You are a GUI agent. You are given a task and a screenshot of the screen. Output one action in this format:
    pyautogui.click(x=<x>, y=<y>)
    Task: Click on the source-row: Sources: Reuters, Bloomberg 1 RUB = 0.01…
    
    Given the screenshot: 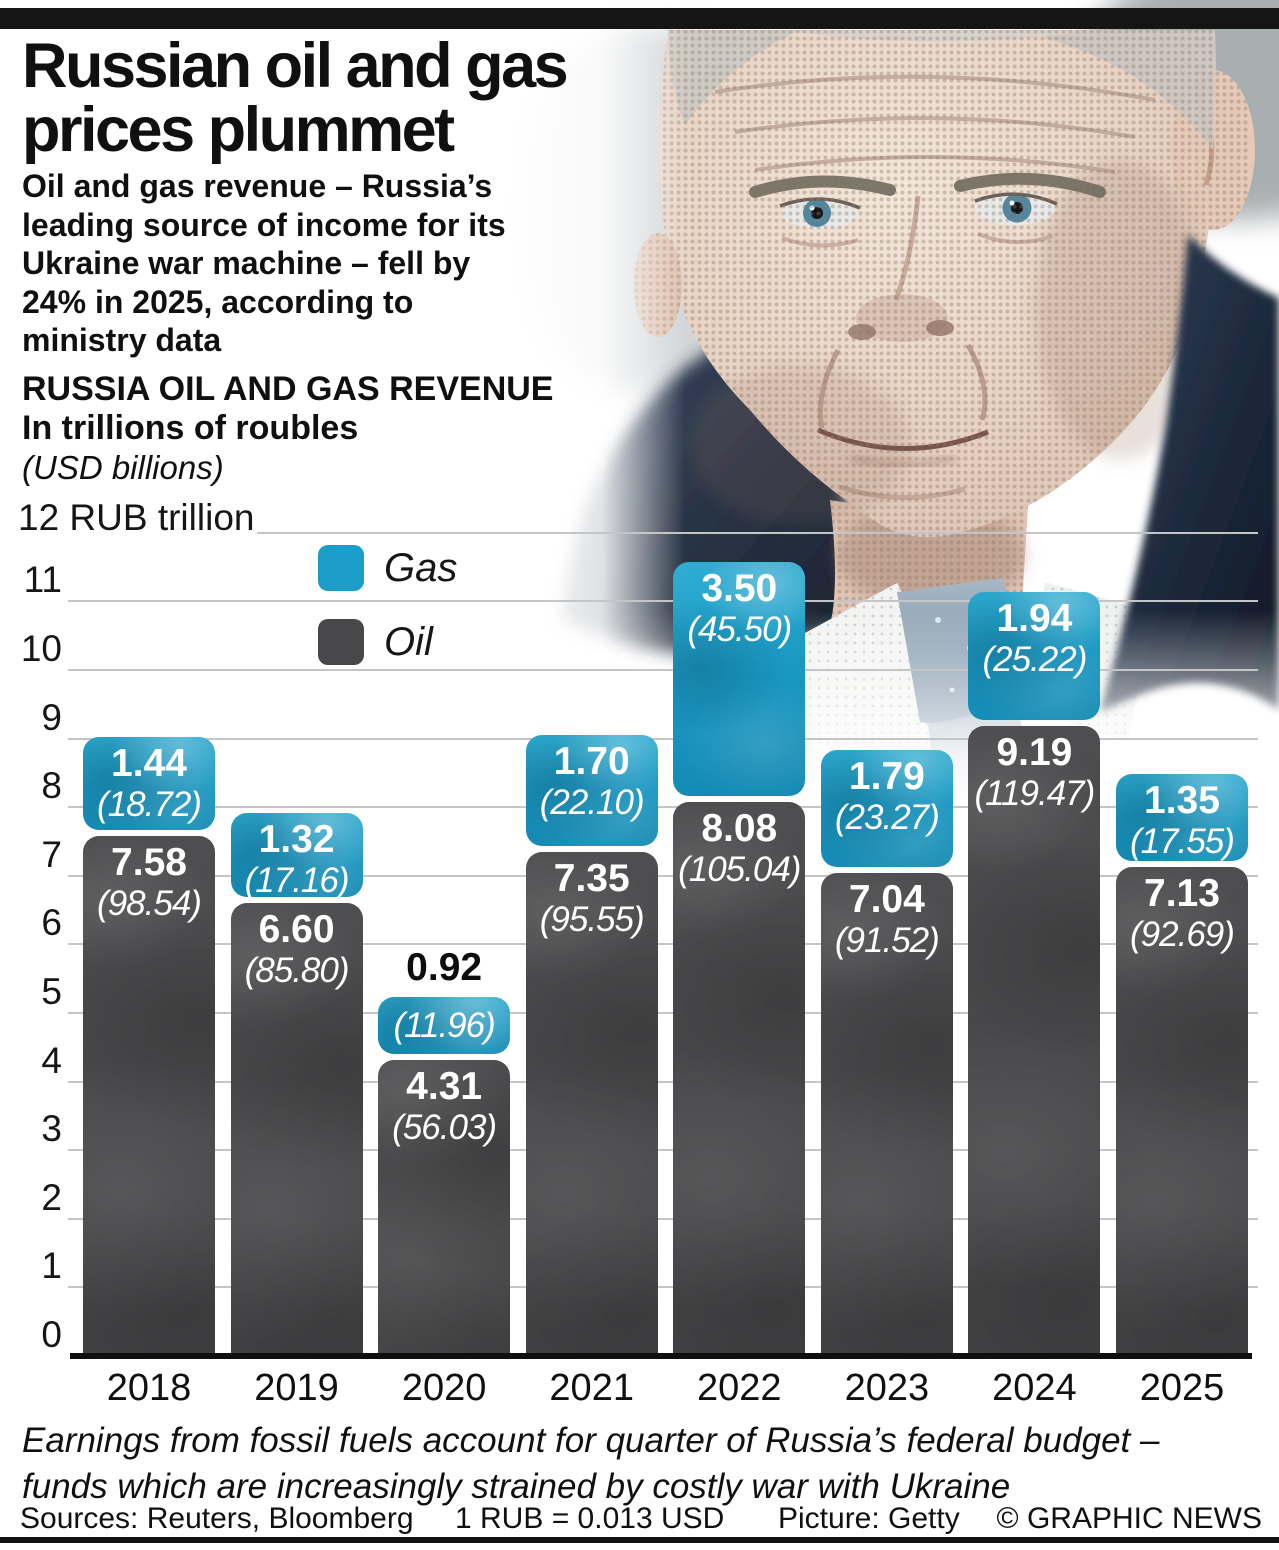 What is the action you would take?
    pyautogui.click(x=639, y=1520)
    